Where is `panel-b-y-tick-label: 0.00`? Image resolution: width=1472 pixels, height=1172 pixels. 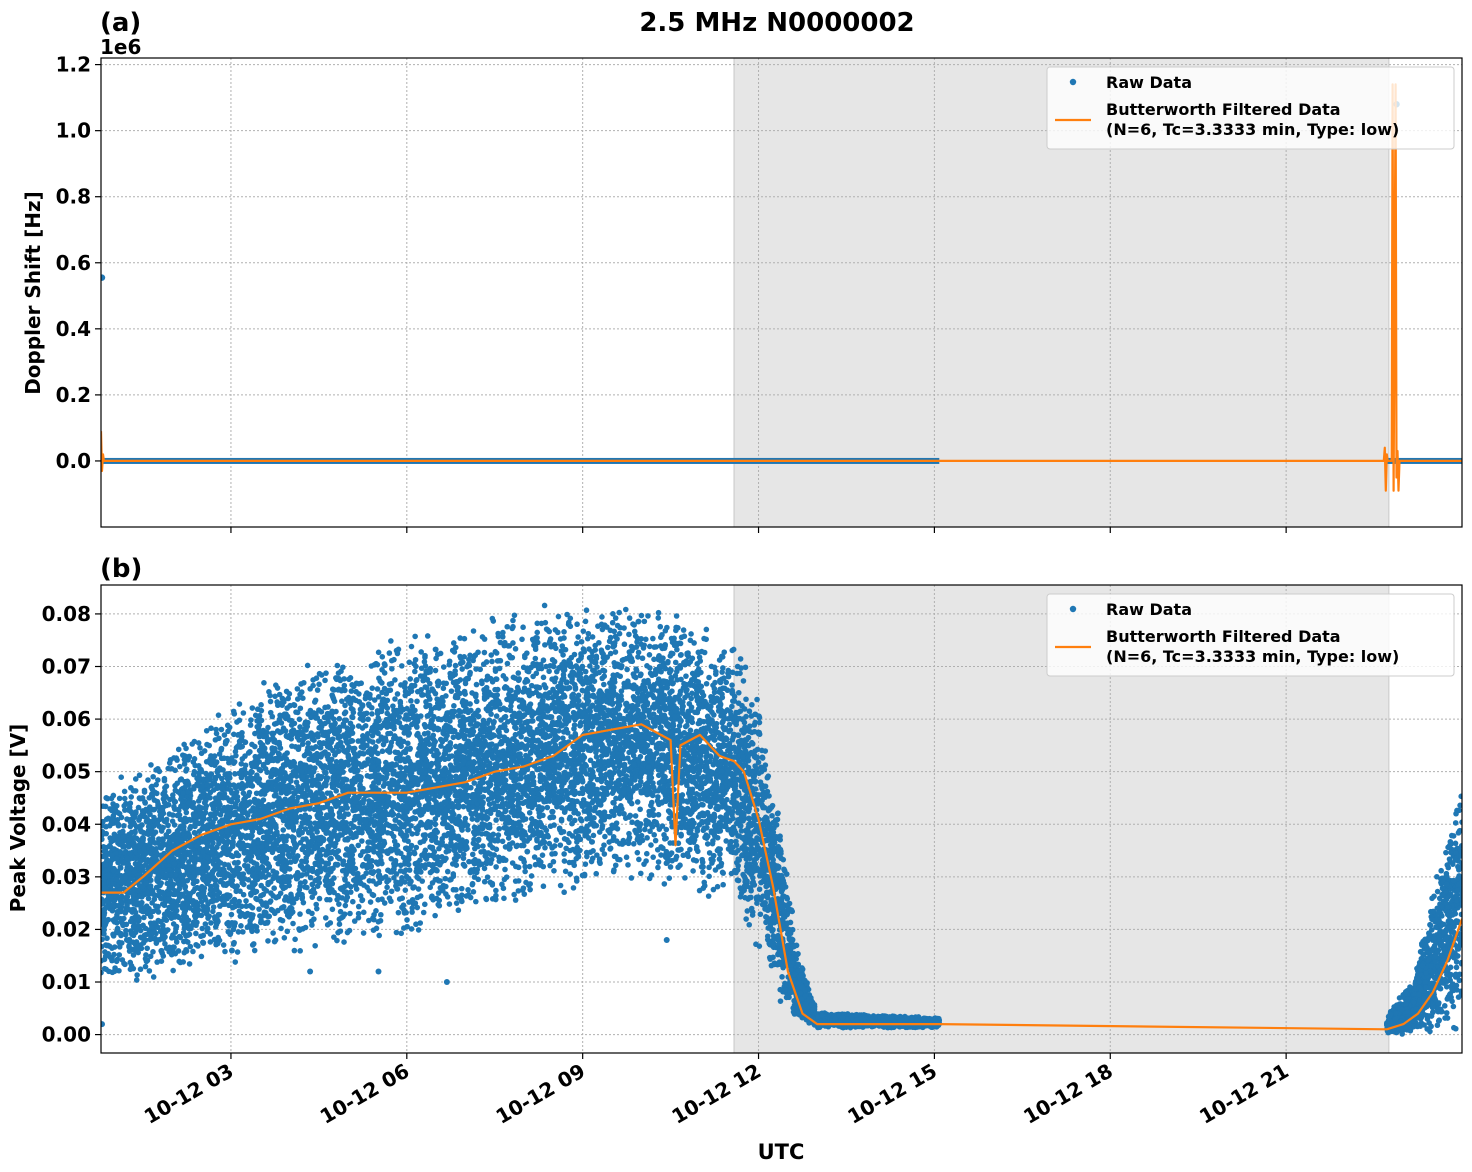 panel-b-y-tick-label: 0.00 is located at coordinates (66, 1035).